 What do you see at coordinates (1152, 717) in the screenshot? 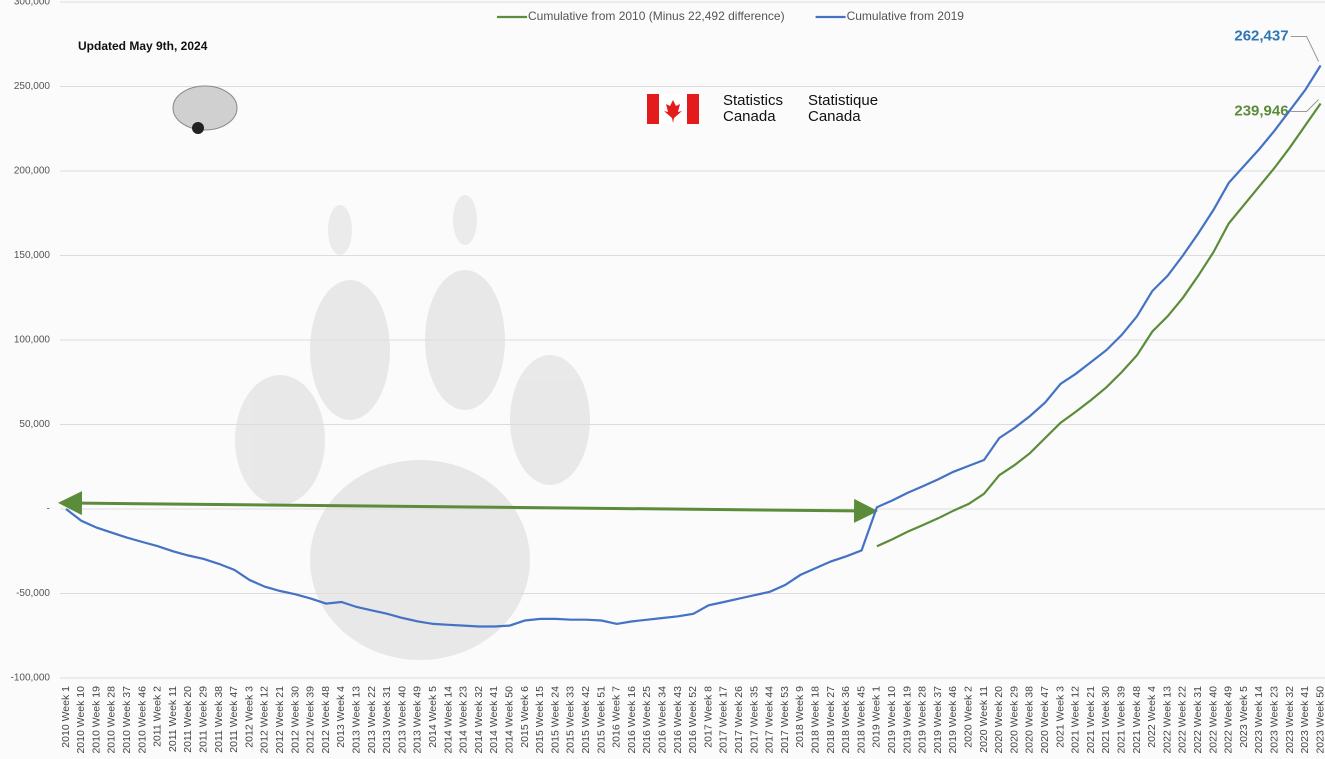
I see `x-tick-label: 2022 Week 4` at bounding box center [1152, 717].